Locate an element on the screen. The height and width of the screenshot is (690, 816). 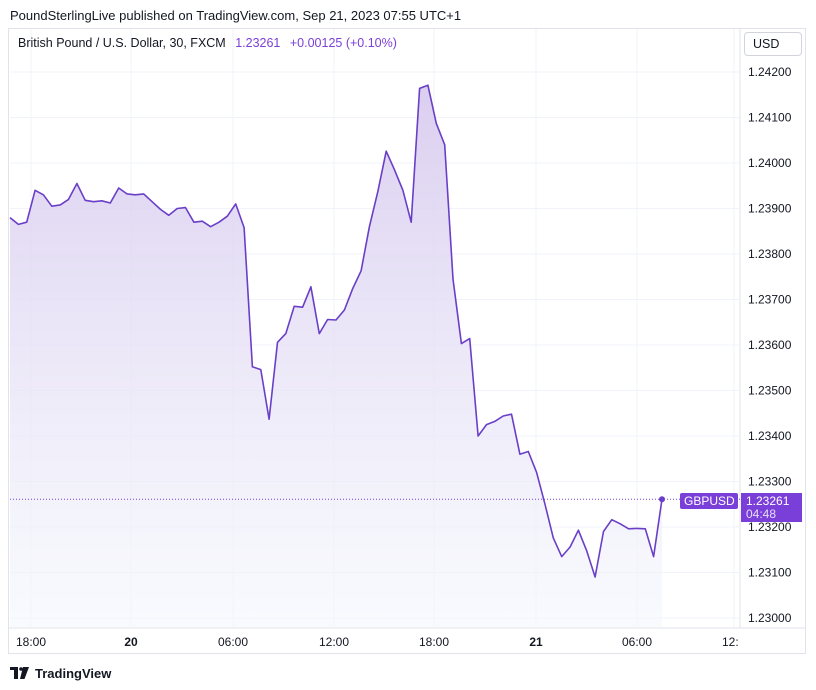
price-tick-label: 1.24200 is located at coordinates (770, 72).